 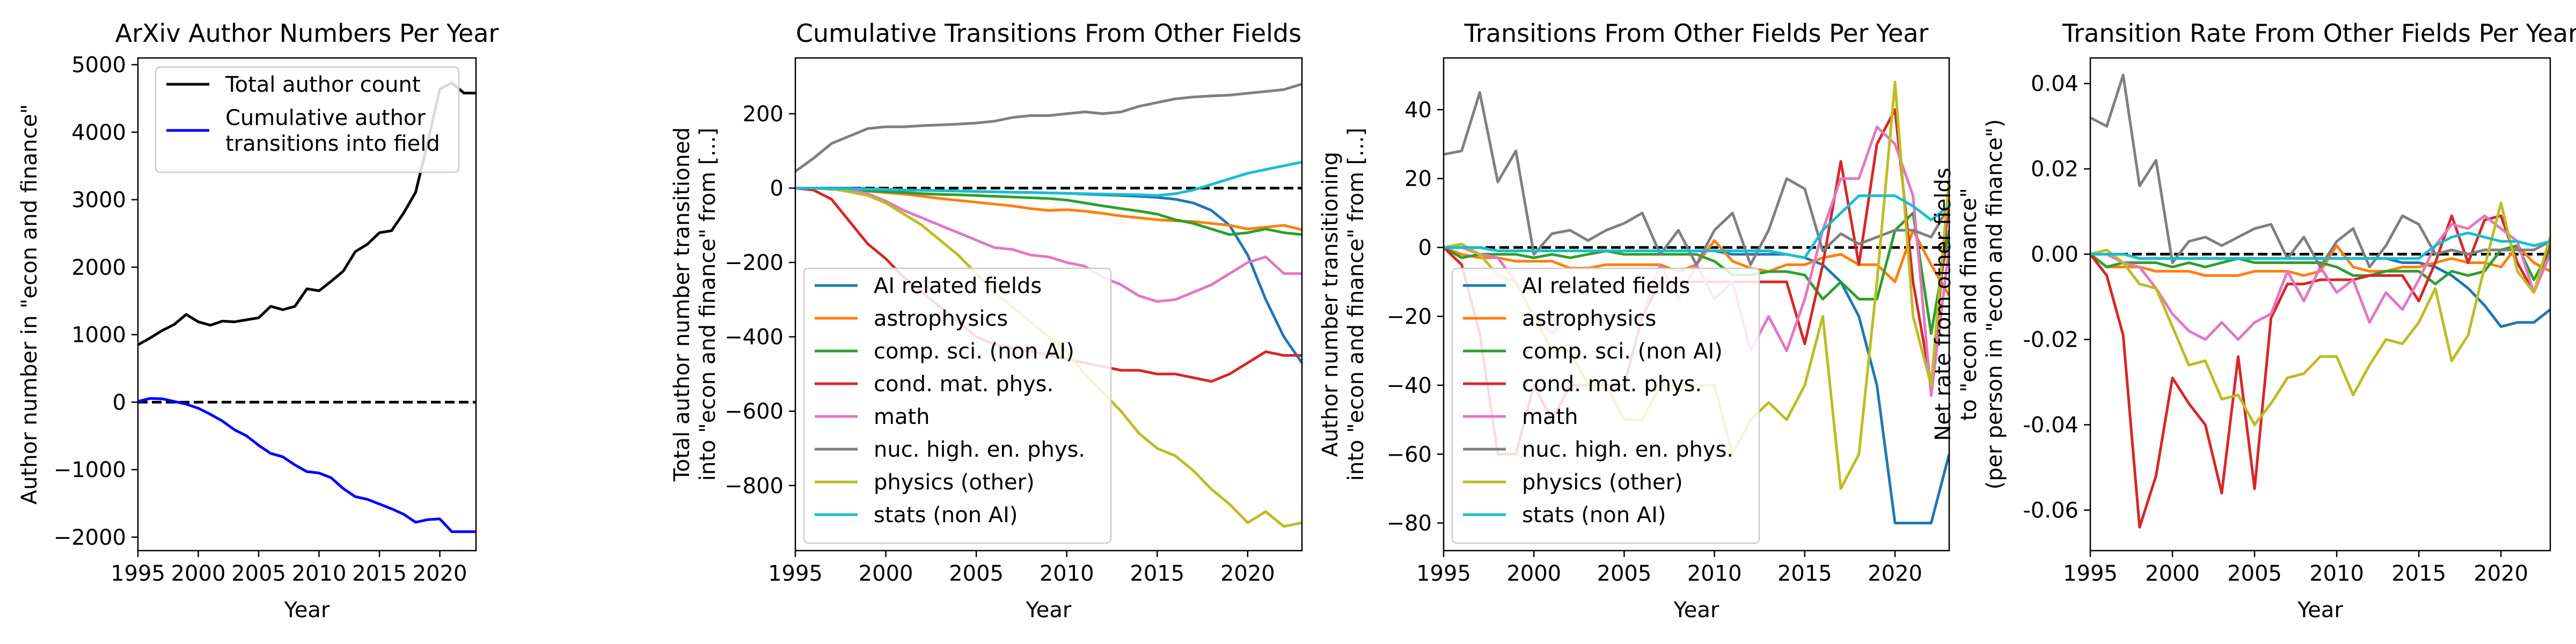 I want to click on legend-entry-label: comp. sci. (non AI), so click(x=1622, y=351).